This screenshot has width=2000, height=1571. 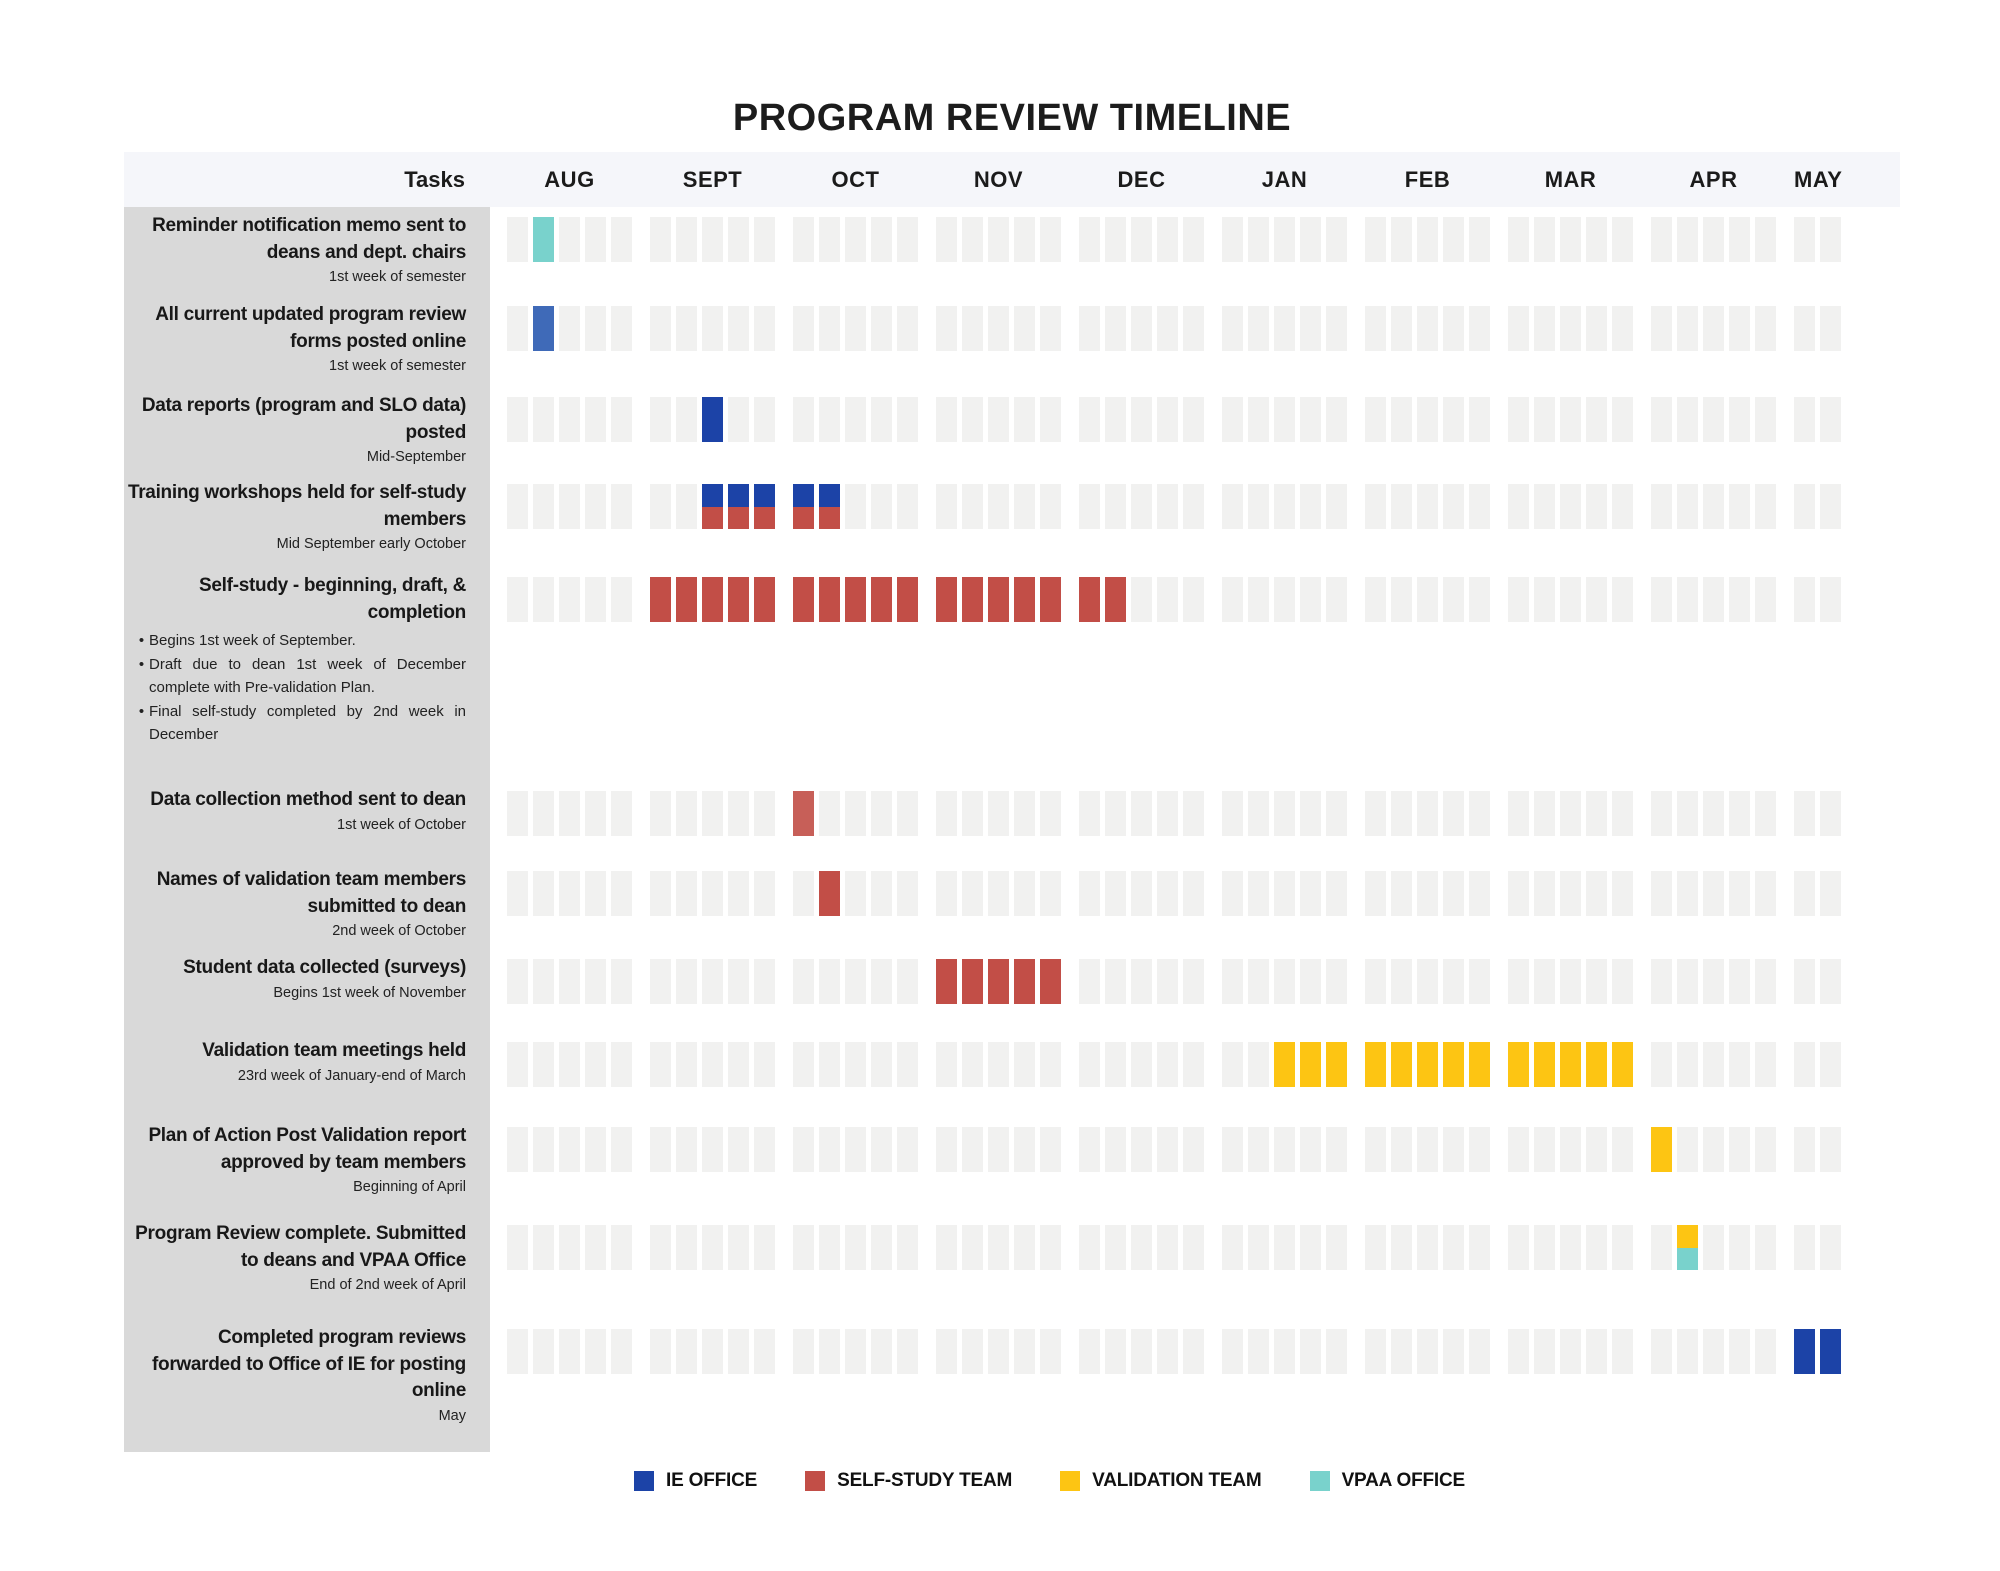 I want to click on week-cell-nov-4-empty, so click(x=1024, y=419).